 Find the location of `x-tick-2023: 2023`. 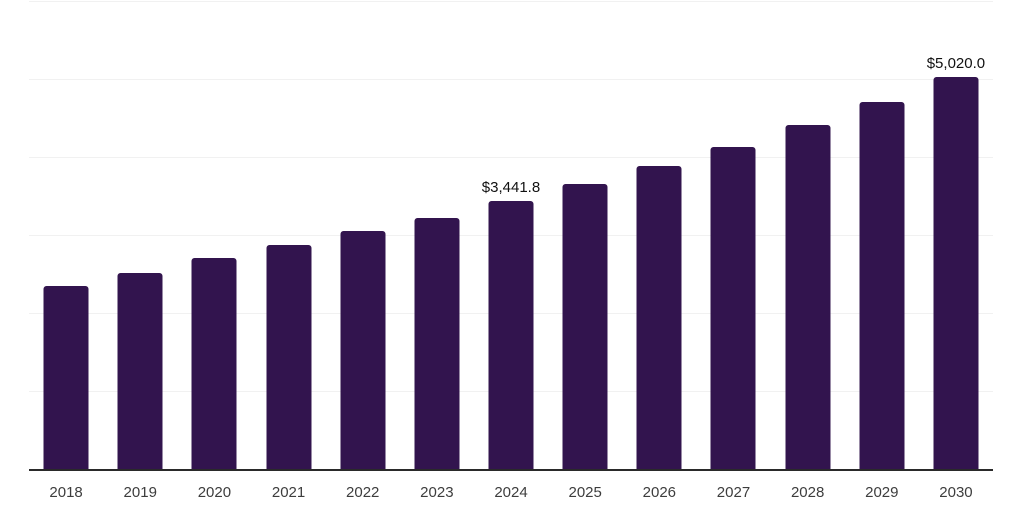

x-tick-2023: 2023 is located at coordinates (437, 492).